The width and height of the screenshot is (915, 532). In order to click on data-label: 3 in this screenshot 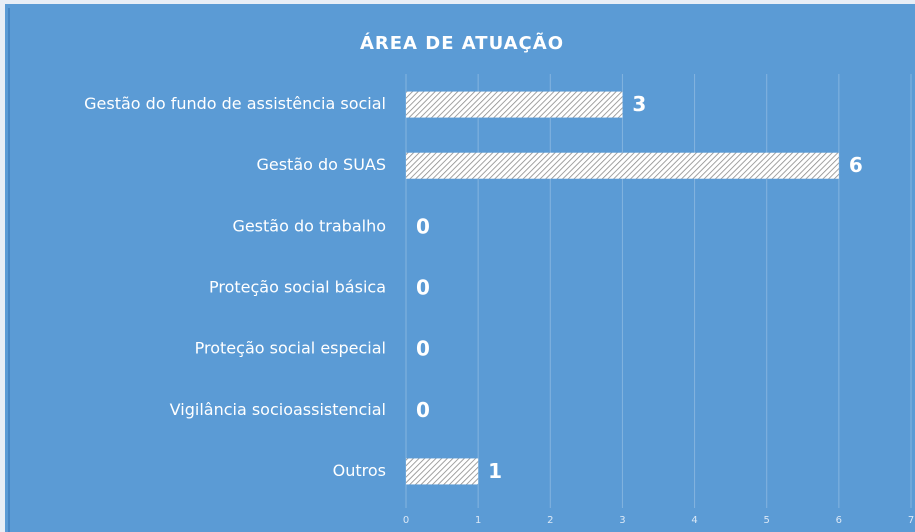, I will do `click(639, 104)`.